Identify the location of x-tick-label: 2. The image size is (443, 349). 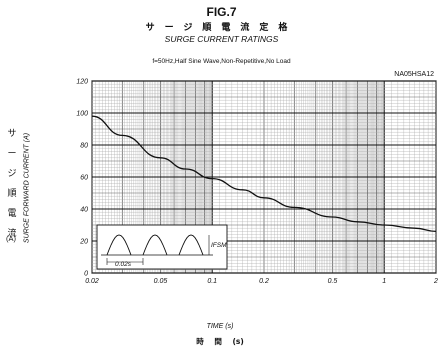
(435, 281).